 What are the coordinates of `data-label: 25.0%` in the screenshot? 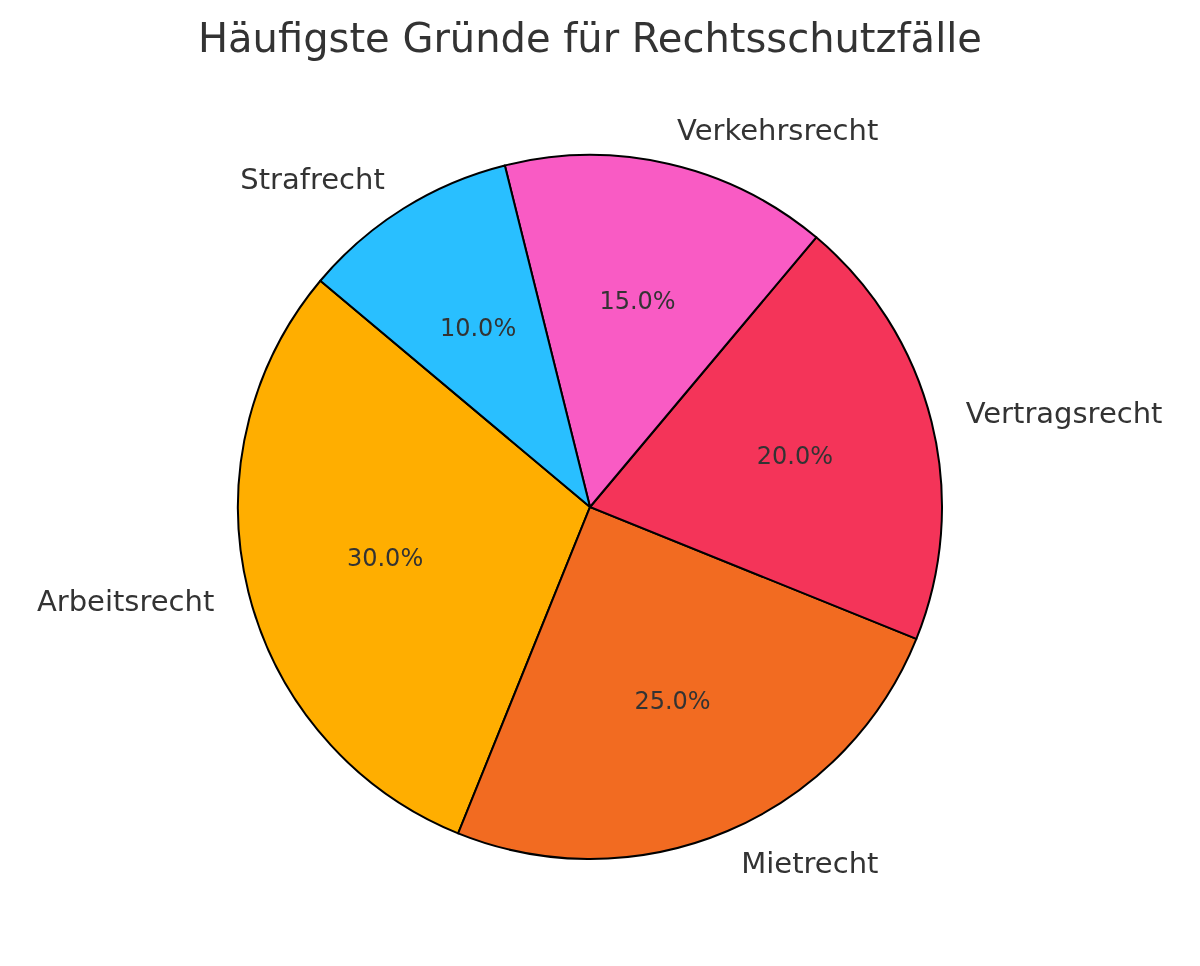 It's located at (672, 701).